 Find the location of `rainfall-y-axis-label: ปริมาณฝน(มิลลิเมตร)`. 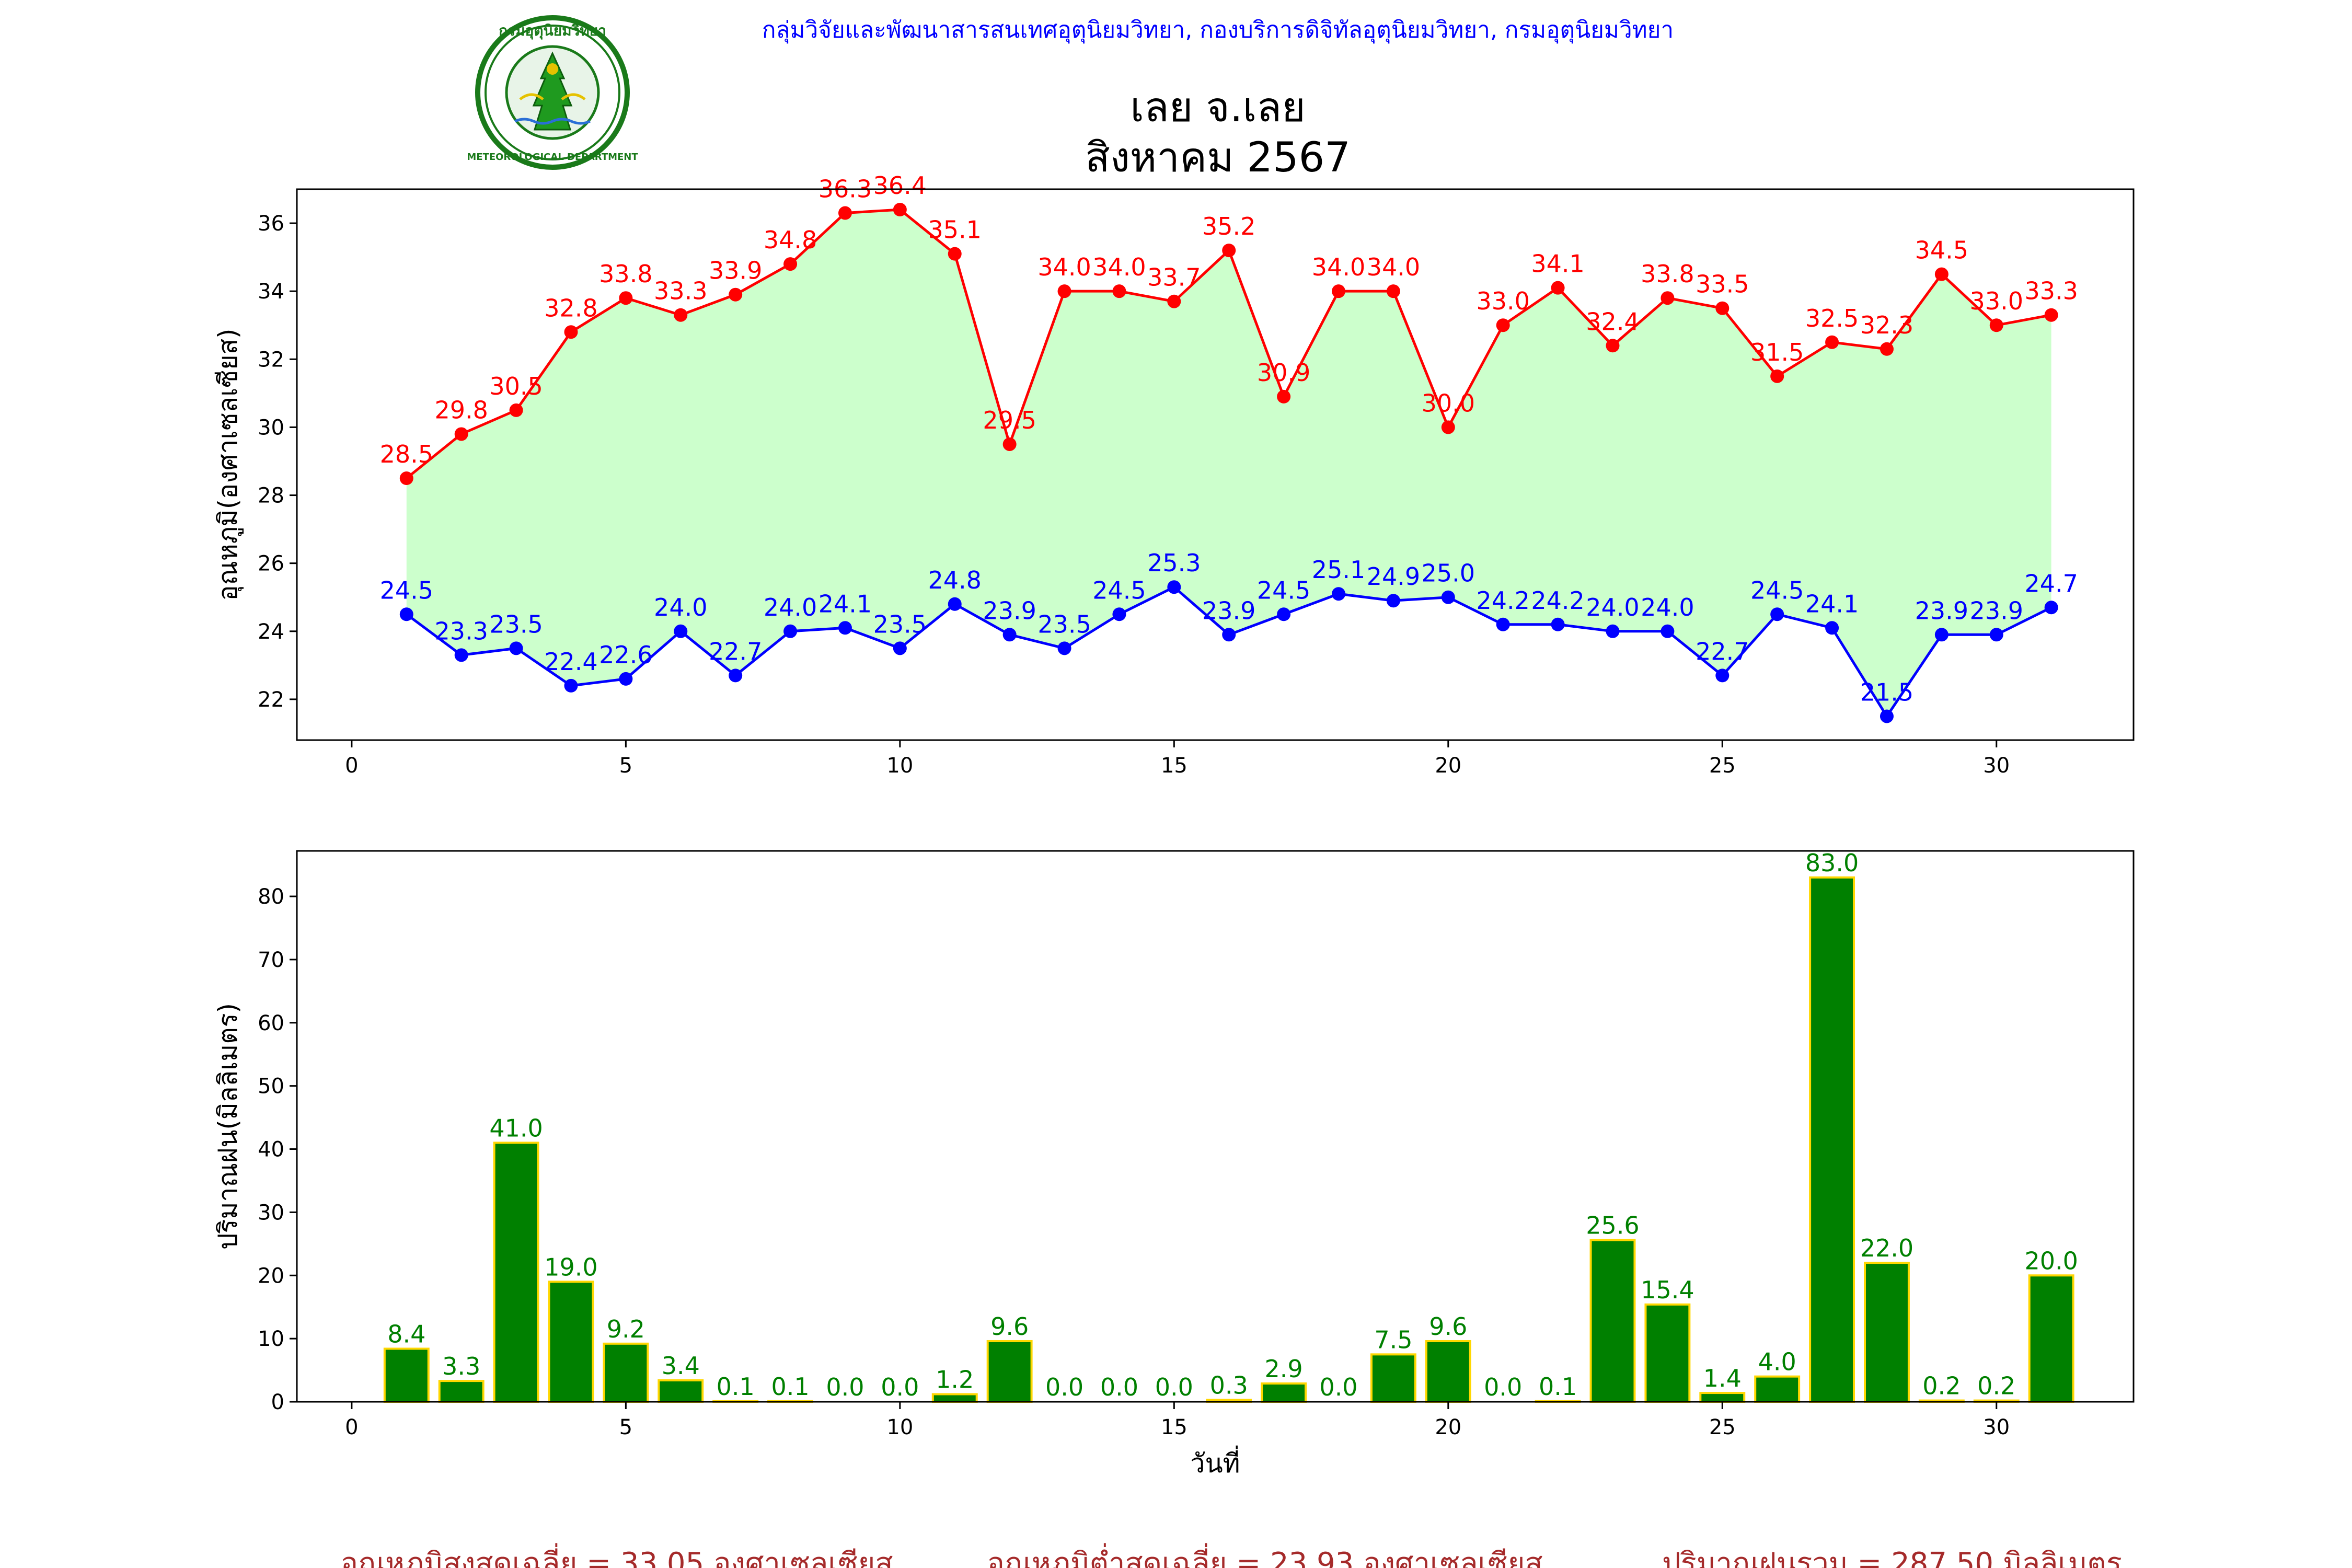

rainfall-y-axis-label: ปริมาณฝน(มิลลิเมตร) is located at coordinates (228, 1126).